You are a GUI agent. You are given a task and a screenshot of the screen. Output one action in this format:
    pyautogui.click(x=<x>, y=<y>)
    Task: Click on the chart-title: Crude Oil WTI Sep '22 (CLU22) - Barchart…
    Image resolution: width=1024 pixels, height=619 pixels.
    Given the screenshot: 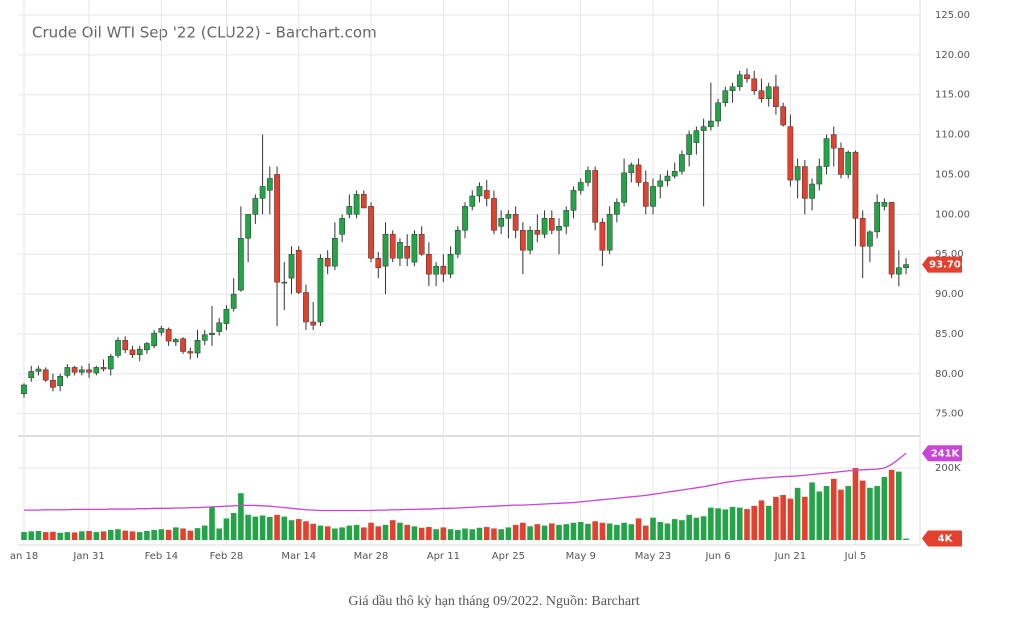 What is the action you would take?
    pyautogui.click(x=204, y=33)
    